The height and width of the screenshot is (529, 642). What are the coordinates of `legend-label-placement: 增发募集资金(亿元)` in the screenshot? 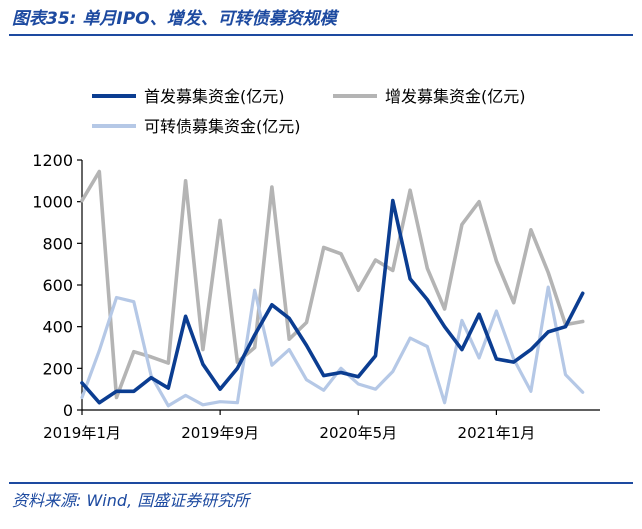 It's located at (455, 96).